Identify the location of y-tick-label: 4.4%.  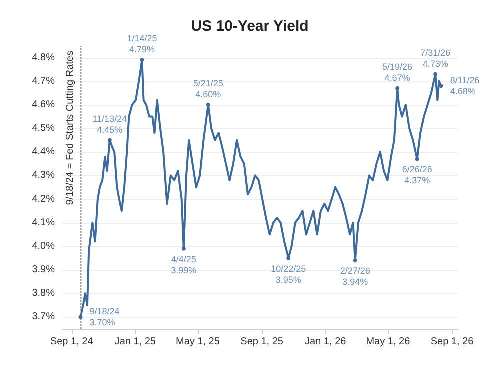
(44, 152).